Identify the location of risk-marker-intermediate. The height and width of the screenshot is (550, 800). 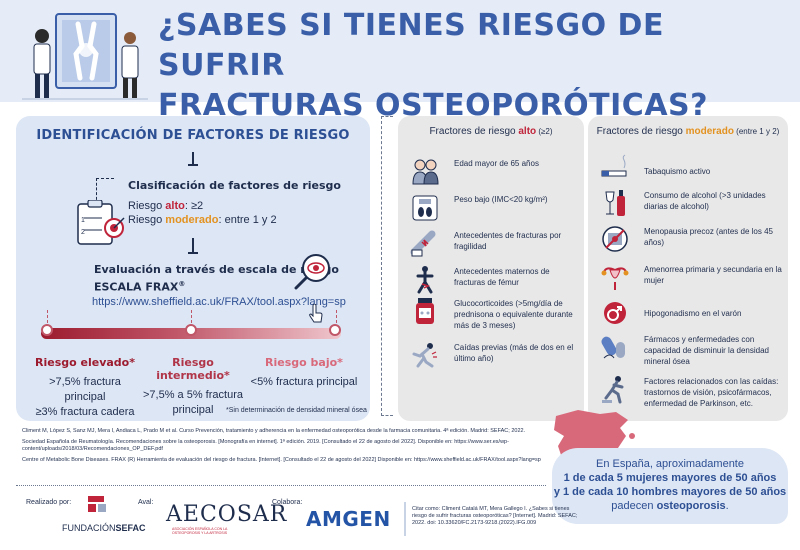
(191, 330).